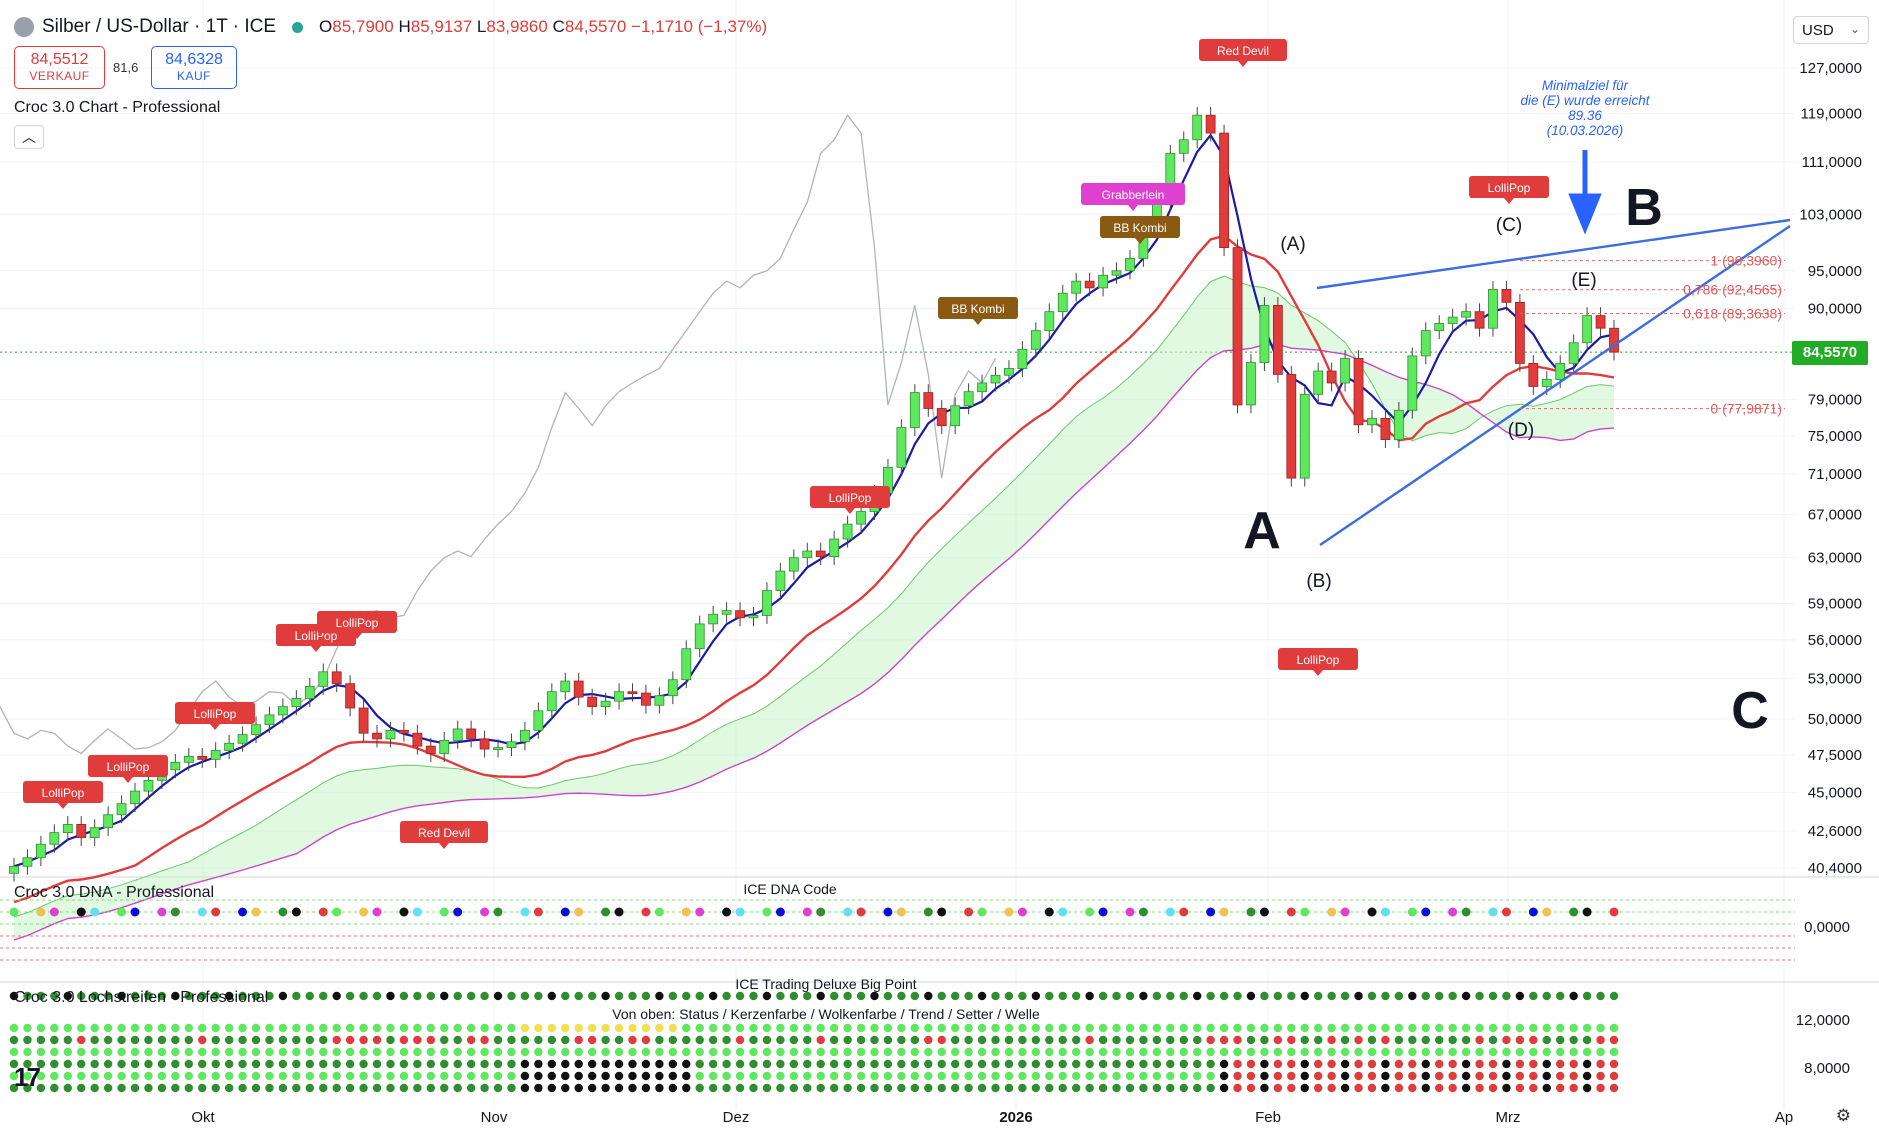 The image size is (1879, 1129). I want to click on collapse-indicators-button: ︿, so click(29, 137).